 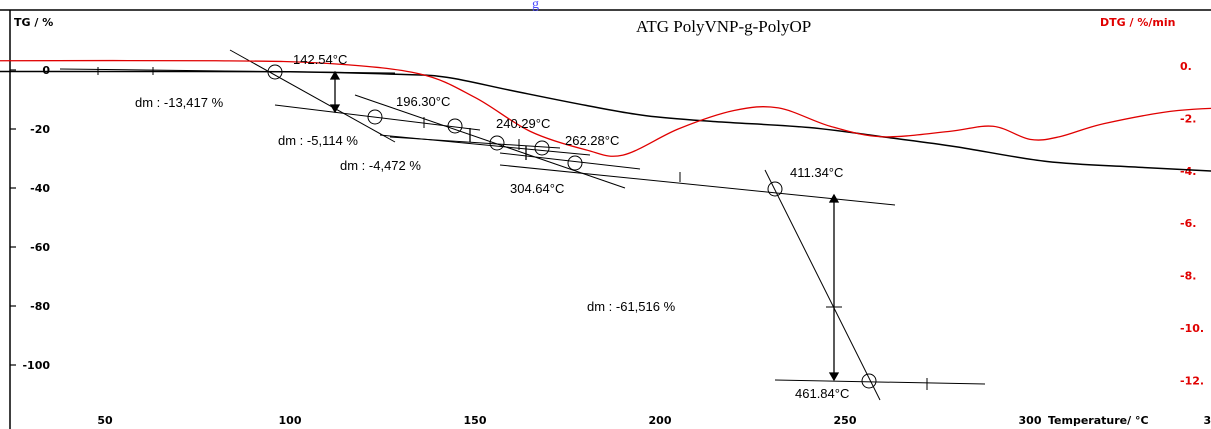 What do you see at coordinates (816, 172) in the screenshot?
I see `temp-annotation: 411.34°C` at bounding box center [816, 172].